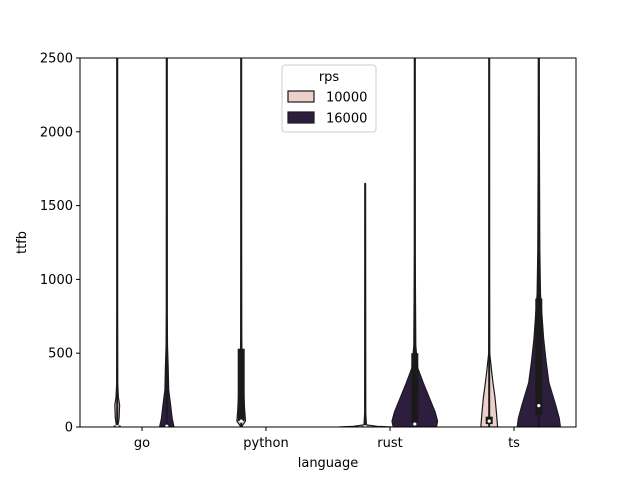 The image size is (640, 480). Describe the element at coordinates (60, 354) in the screenshot. I see `y-tick-label: 500` at that location.